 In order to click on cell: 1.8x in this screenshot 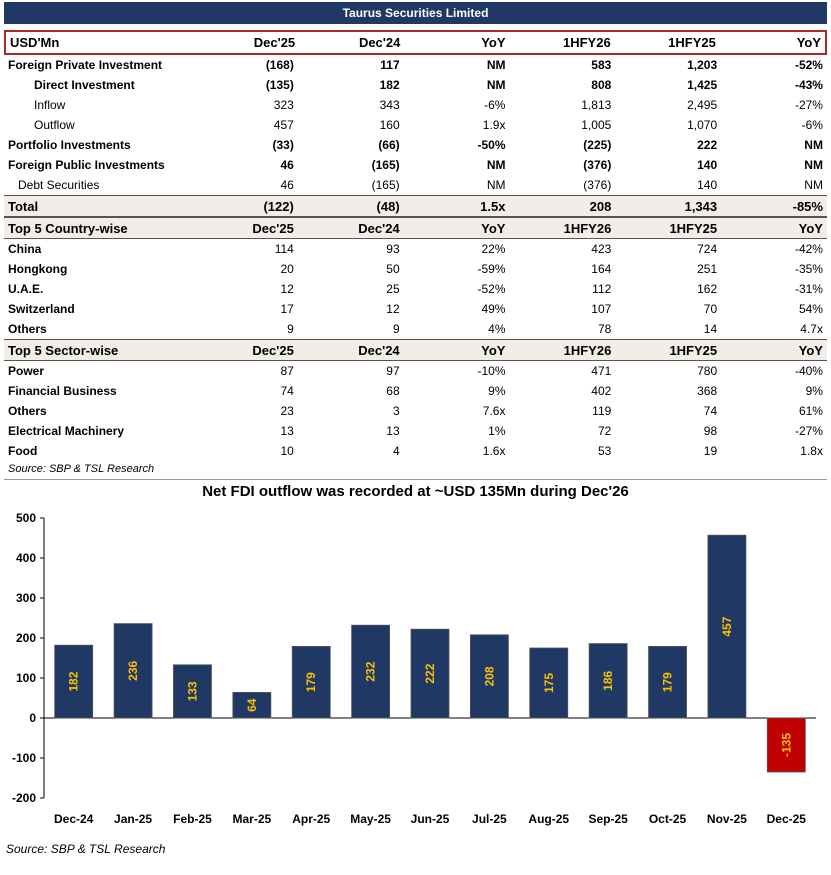, I will do `click(811, 451)`.